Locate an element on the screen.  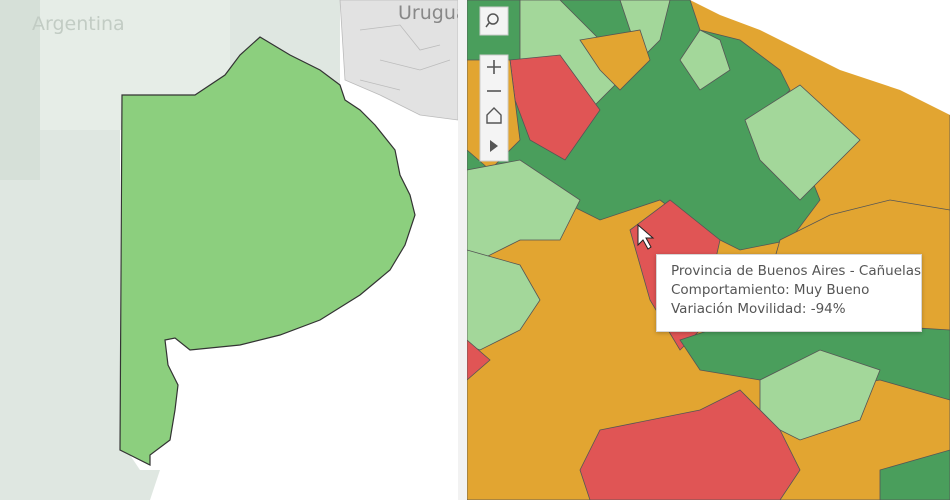
country-label: Argentina is located at coordinates (78, 24).